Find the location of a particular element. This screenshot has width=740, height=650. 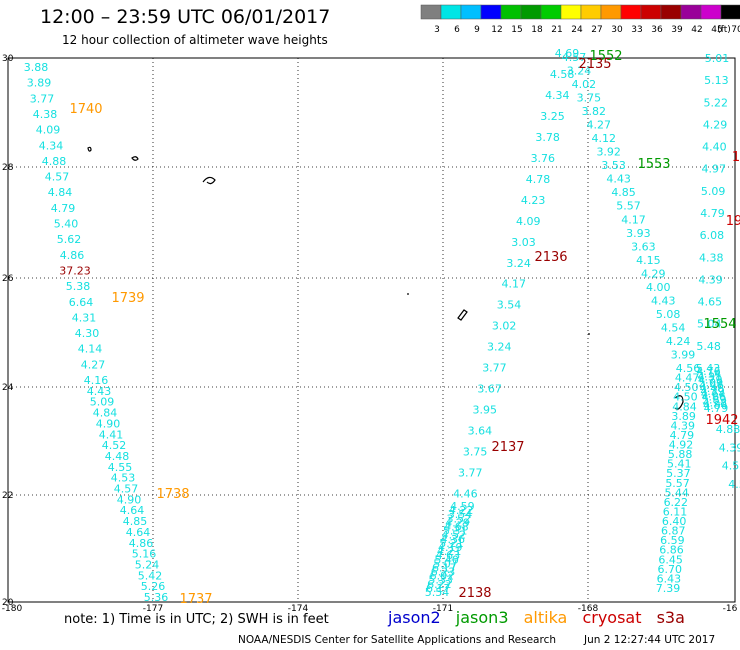

swh-value-label: 5.04 is located at coordinates (709, 324).